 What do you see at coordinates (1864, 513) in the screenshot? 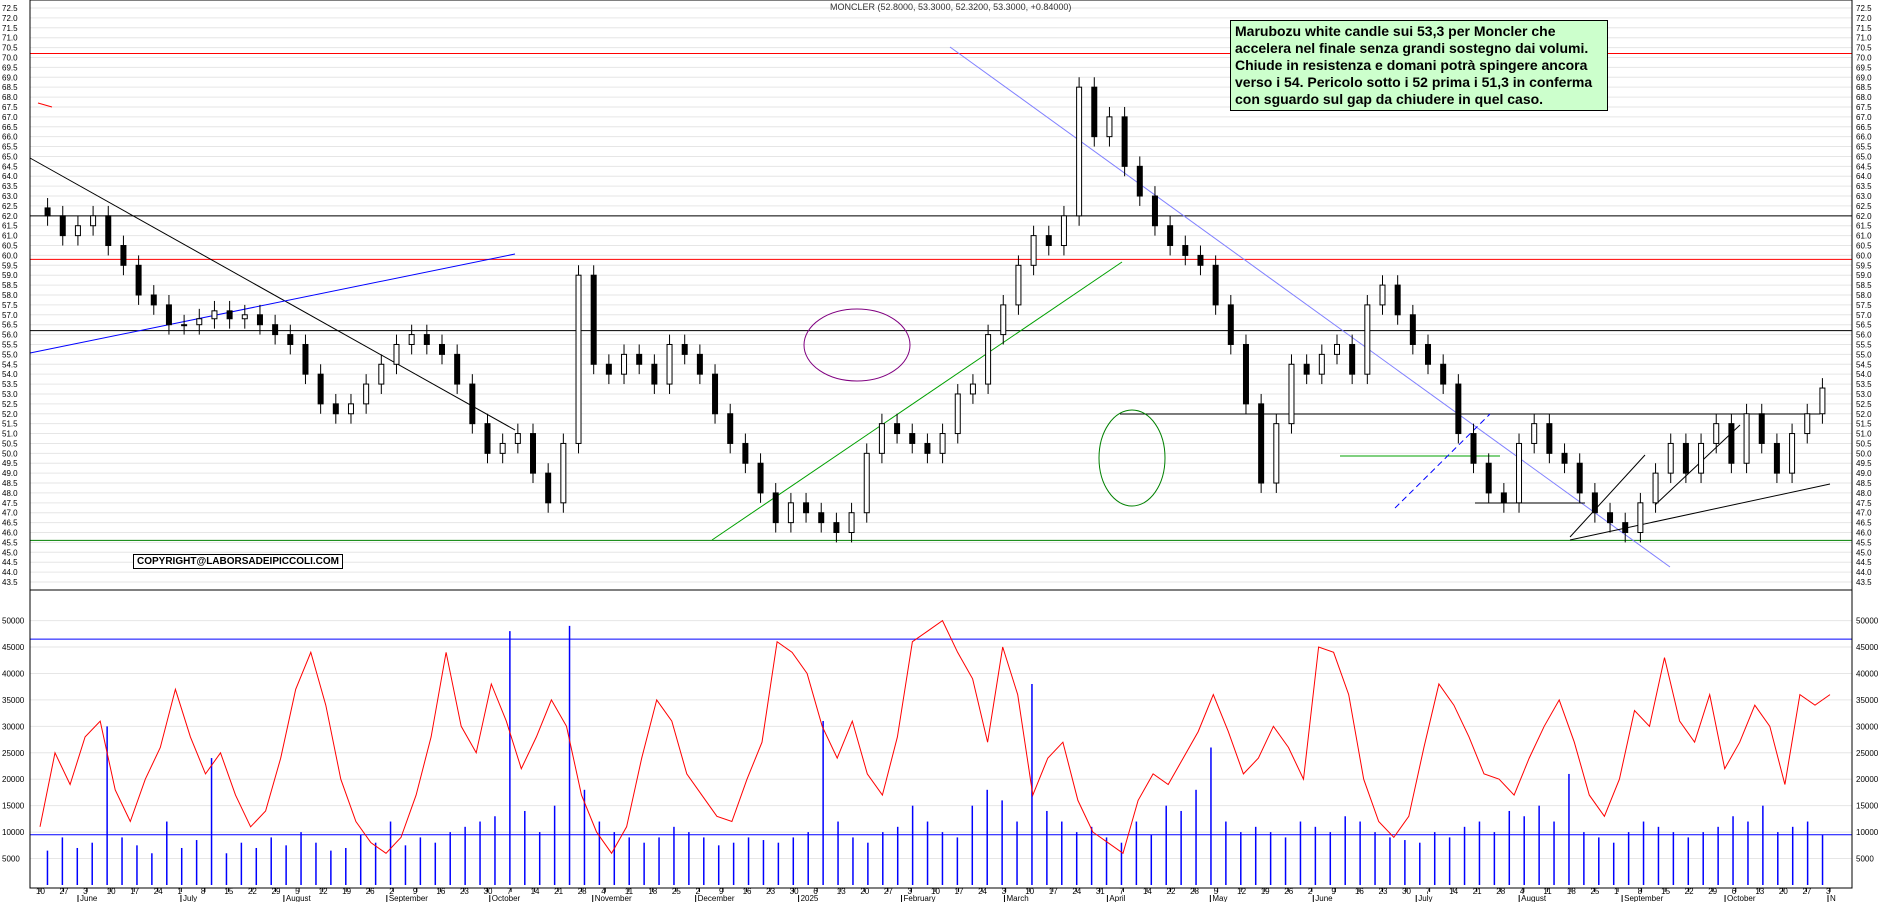
I see `price-tick-label-right: 47.0` at bounding box center [1864, 513].